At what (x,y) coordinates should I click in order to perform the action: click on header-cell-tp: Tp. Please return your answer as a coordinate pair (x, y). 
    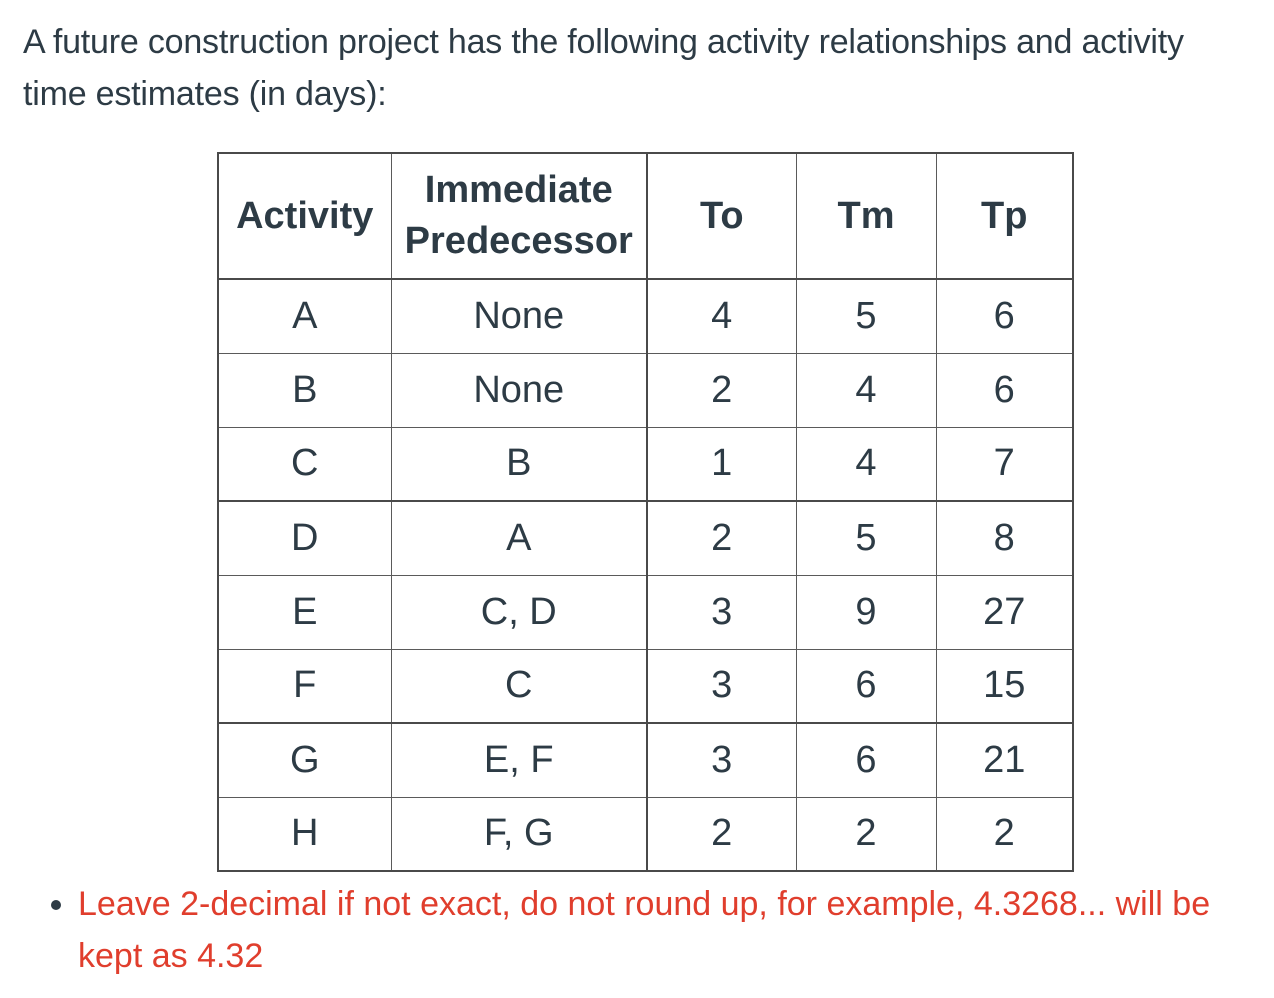
    Looking at the image, I should click on (1004, 216).